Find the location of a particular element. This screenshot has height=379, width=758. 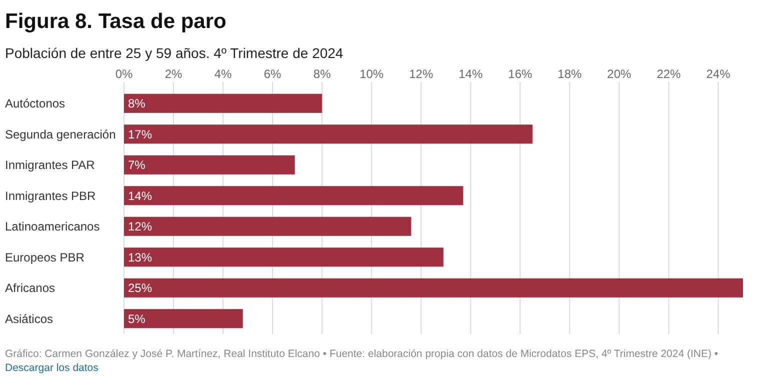

y-tick-label: Latinoamericanos is located at coordinates (52, 227).